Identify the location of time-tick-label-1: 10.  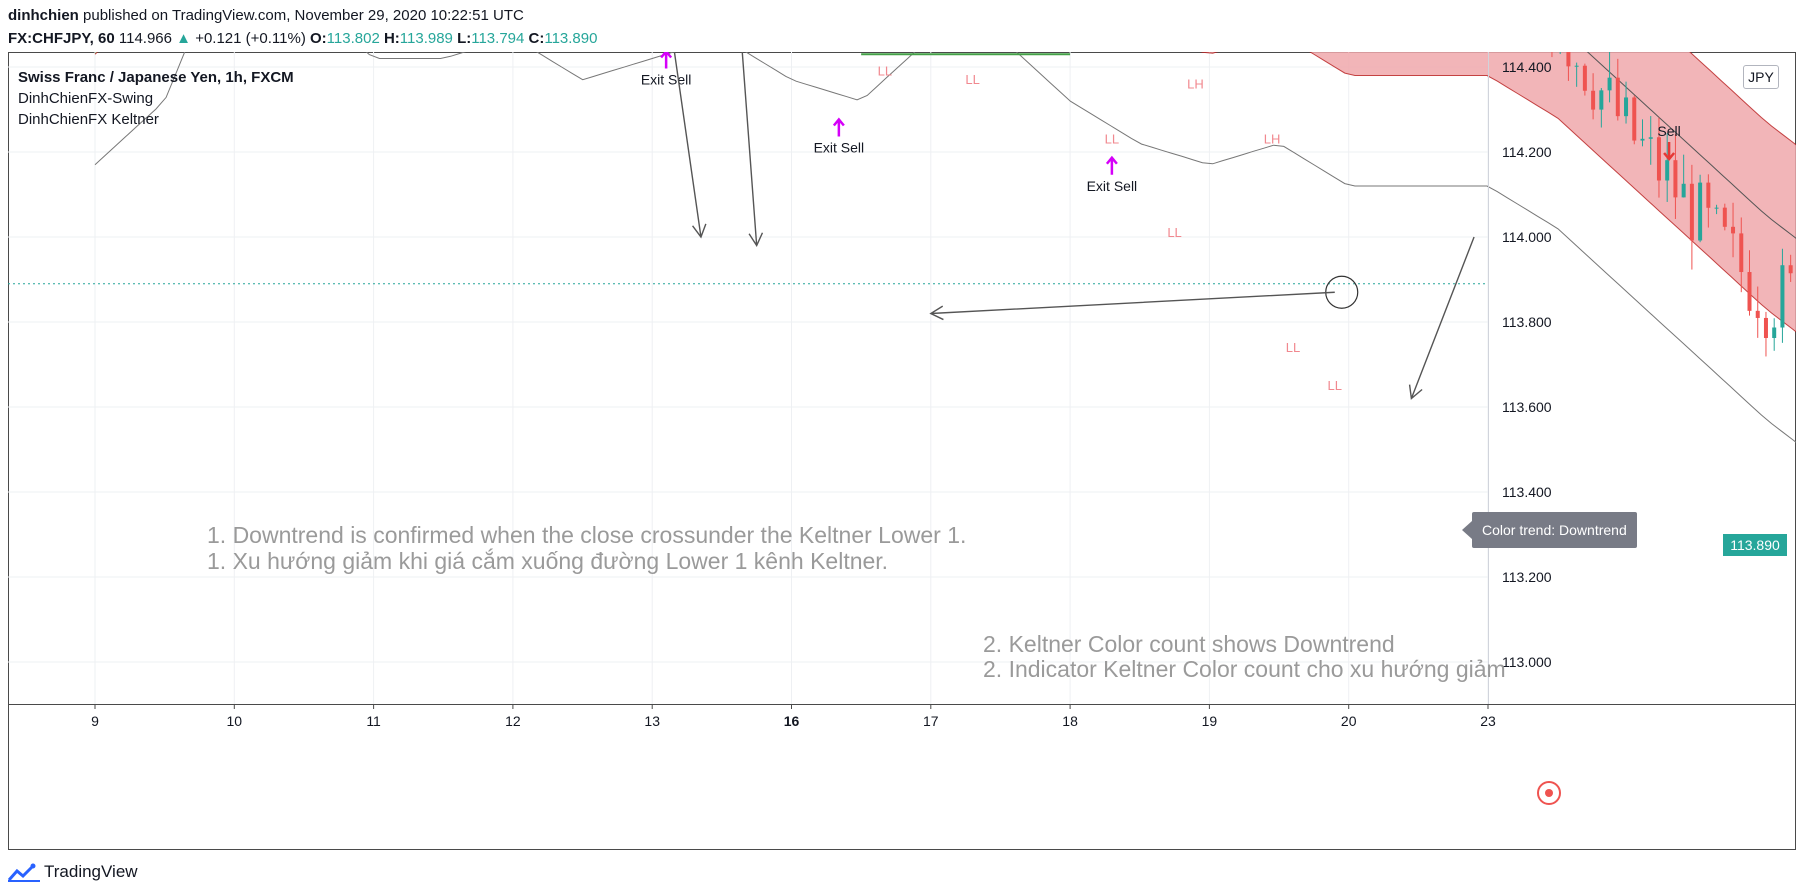
(235, 721).